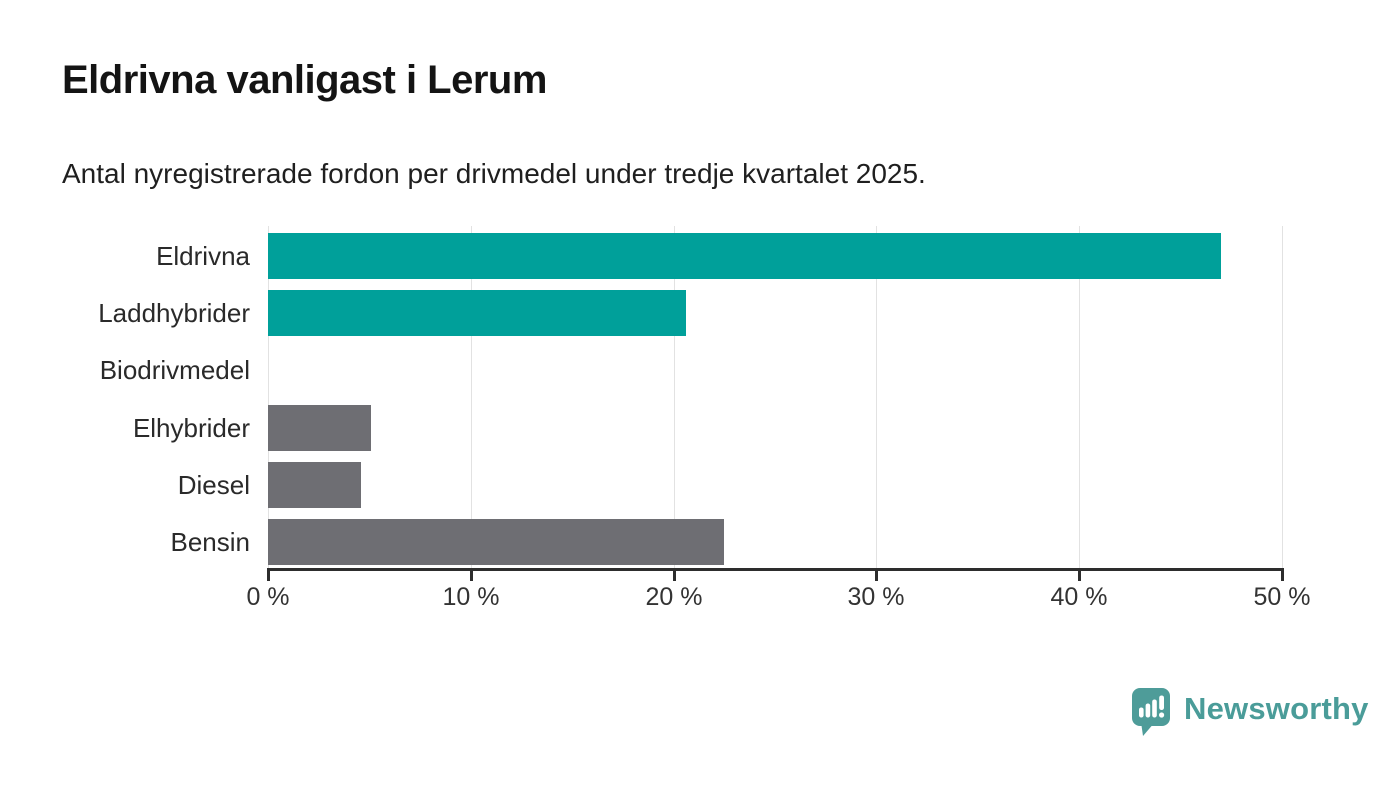  Describe the element at coordinates (1282, 597) in the screenshot. I see `x-tick-label: 50 %` at that location.